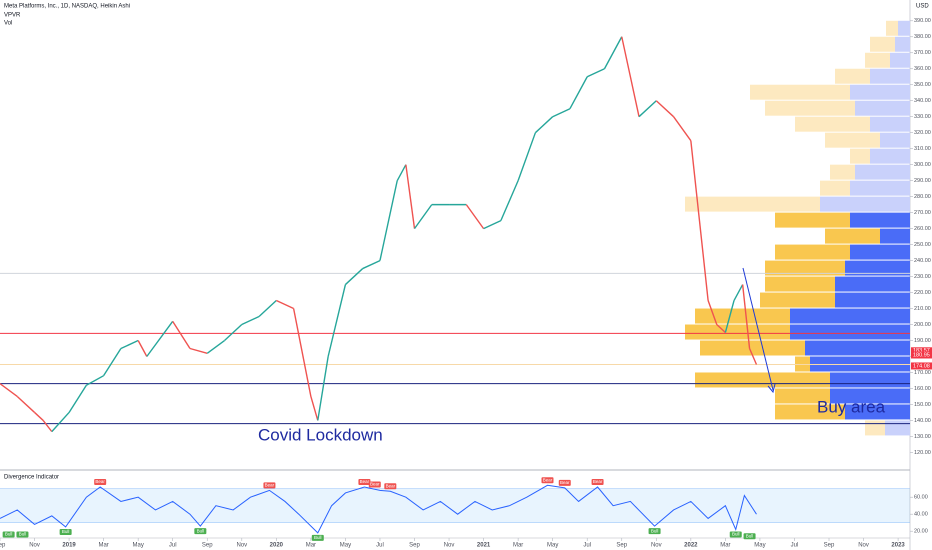 The image size is (932, 550). I want to click on x-tick-label: Jul, so click(380, 546).